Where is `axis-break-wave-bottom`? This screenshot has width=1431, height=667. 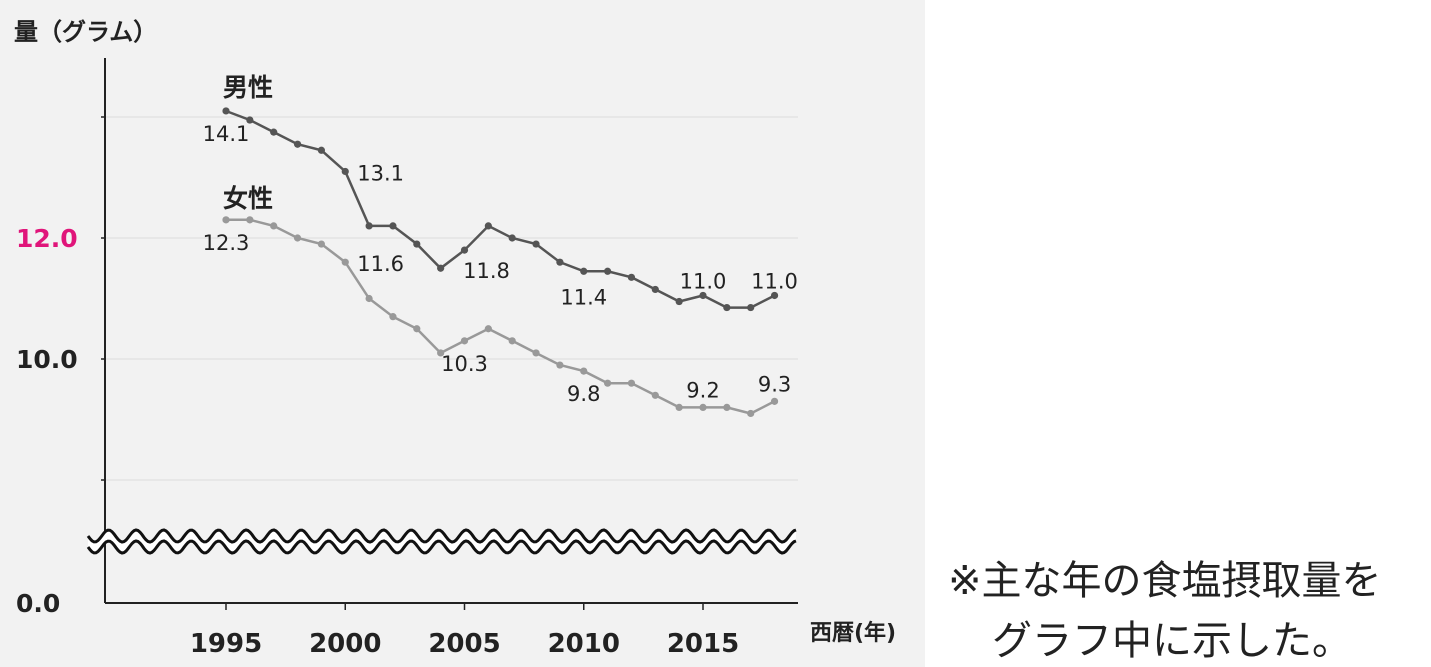 axis-break-wave-bottom is located at coordinates (441, 547).